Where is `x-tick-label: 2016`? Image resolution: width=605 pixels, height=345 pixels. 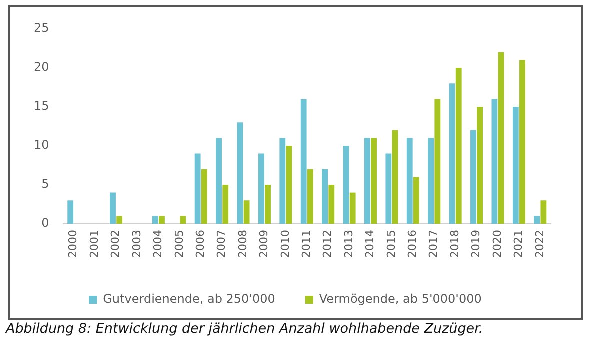 x-tick-label: 2016 is located at coordinates (413, 244).